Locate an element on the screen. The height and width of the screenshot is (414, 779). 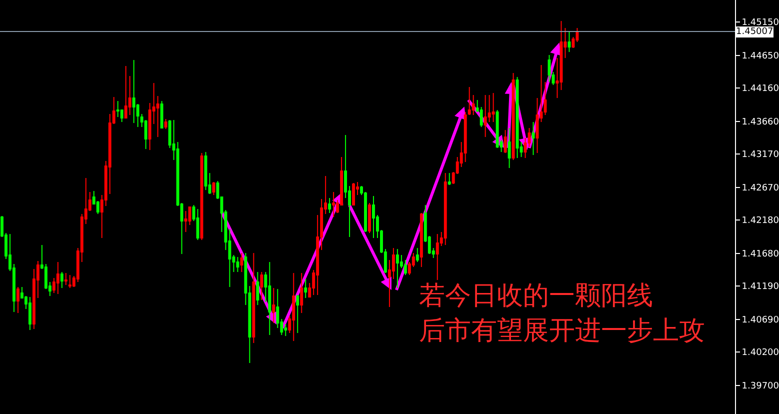
y-tick-label: 1.44160 is located at coordinates (760, 89).